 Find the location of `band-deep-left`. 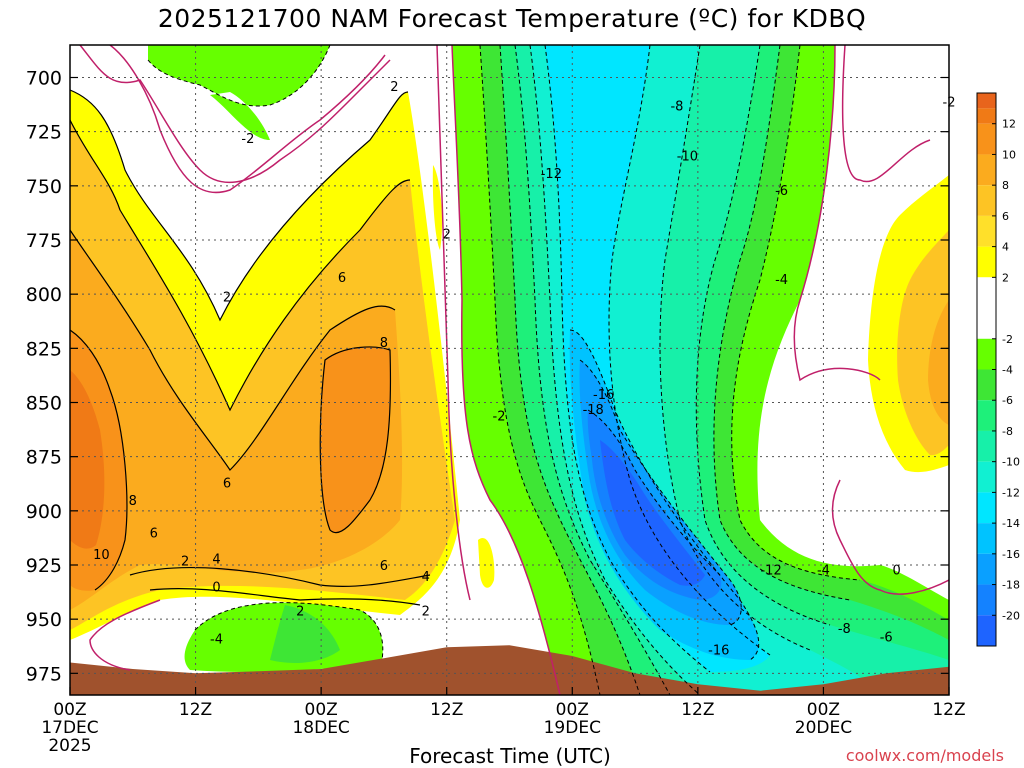

band-deep-left is located at coordinates (87, 459).